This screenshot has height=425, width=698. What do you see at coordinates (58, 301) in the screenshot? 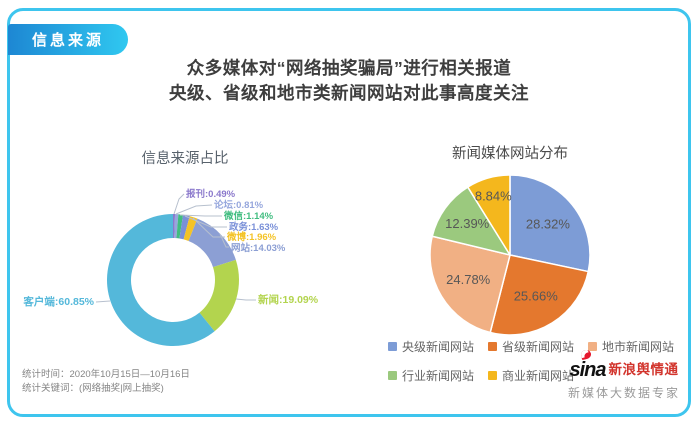
I see `donut-label-客户端: 客户端:60.85%` at bounding box center [58, 301].